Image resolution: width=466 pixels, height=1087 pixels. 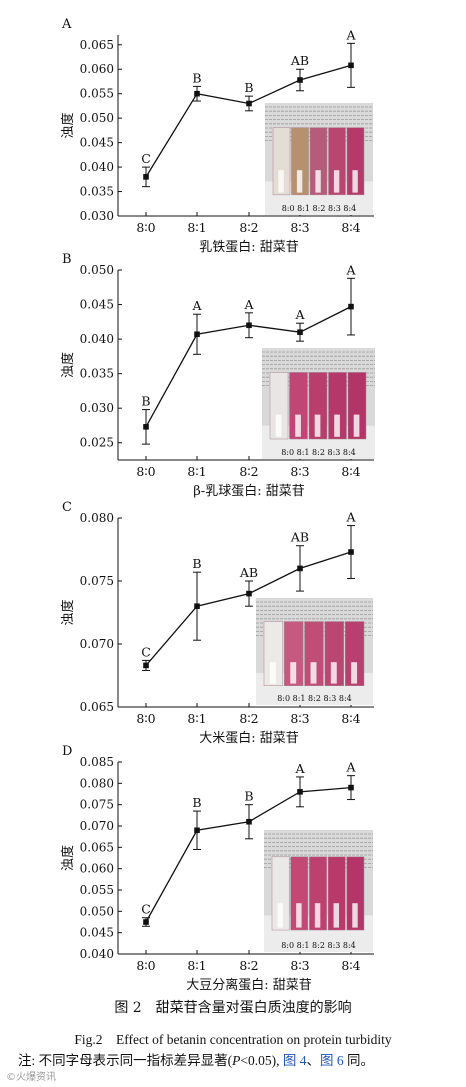 What do you see at coordinates (261, 1060) in the screenshot?
I see `note-mid: <0.05),` at bounding box center [261, 1060].